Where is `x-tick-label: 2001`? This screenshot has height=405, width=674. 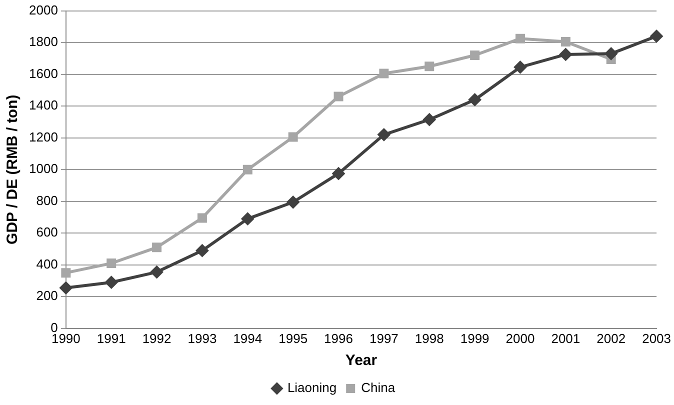
x-tick-label: 2001 is located at coordinates (565, 338).